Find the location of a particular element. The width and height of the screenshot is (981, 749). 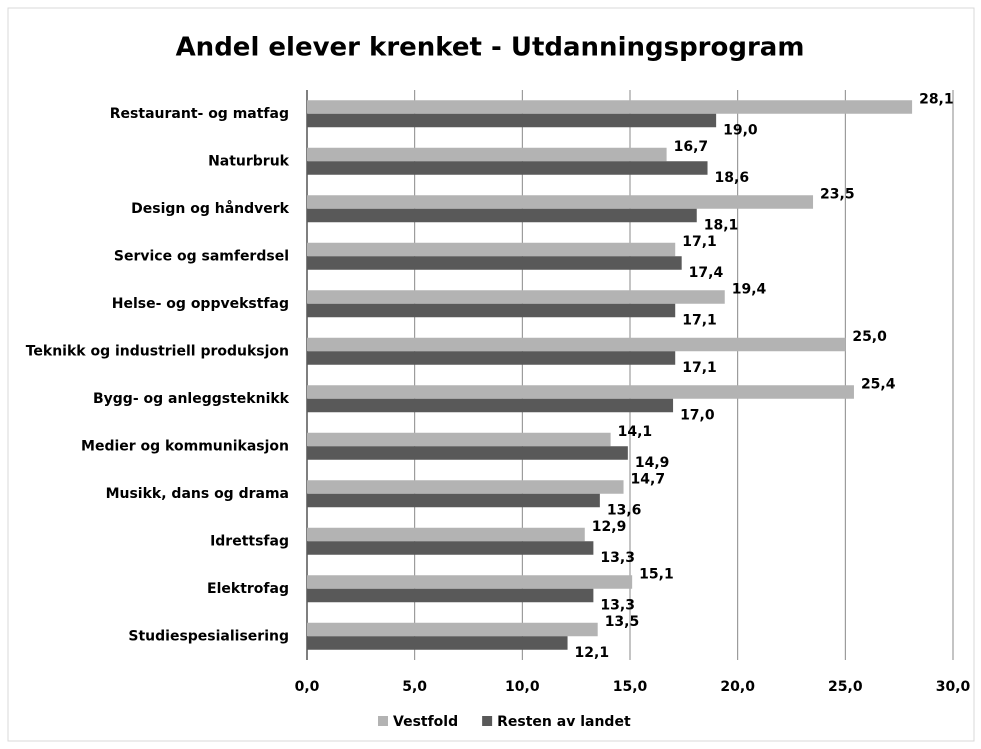

data-label: 19,0 is located at coordinates (740, 130).